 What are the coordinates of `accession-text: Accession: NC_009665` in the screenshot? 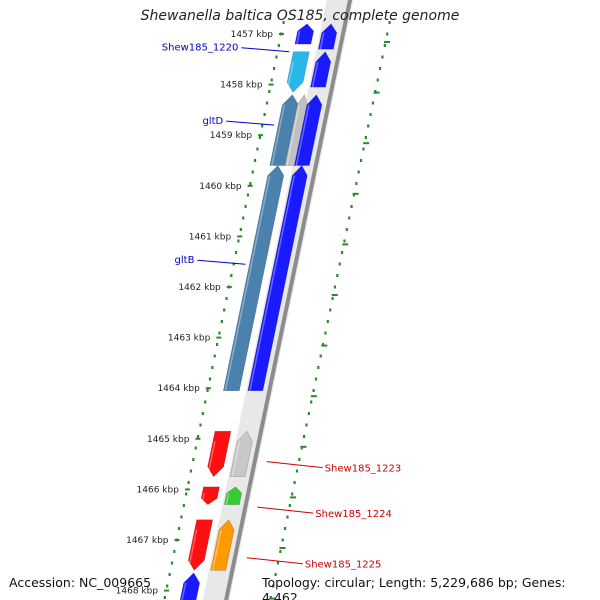 It's located at (80, 582).